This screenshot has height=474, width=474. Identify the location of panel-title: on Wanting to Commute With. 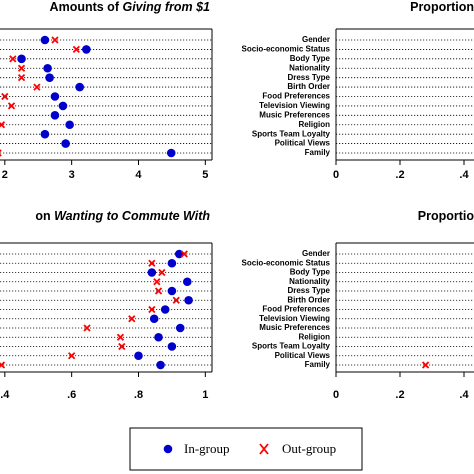
(122, 216).